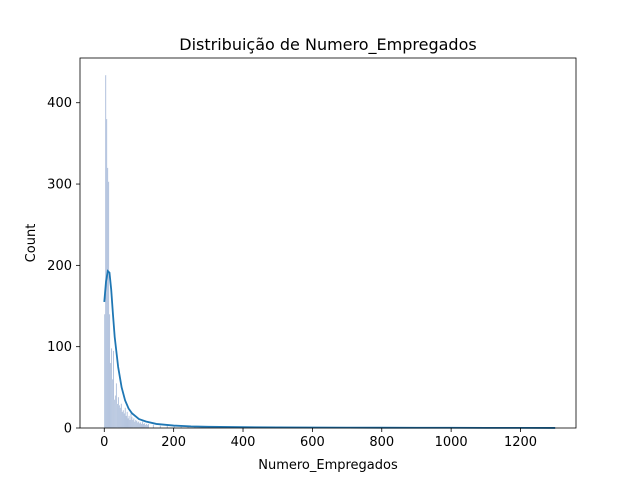  I want to click on y-tick-label: 300, so click(59, 185).